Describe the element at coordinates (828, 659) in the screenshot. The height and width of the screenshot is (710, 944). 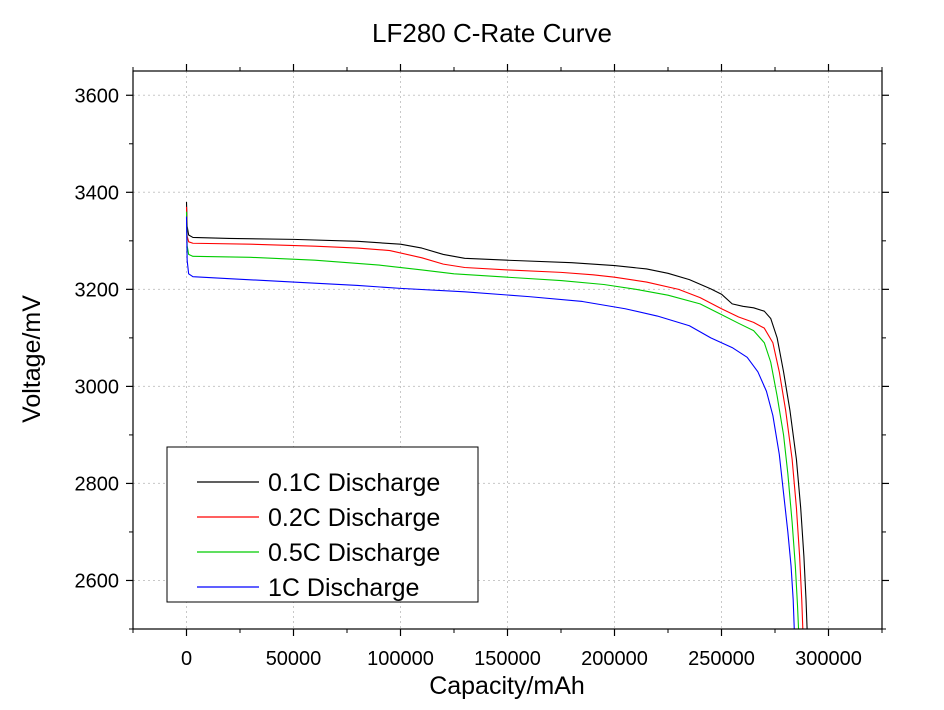
I see `x-tick-label: 300000` at that location.